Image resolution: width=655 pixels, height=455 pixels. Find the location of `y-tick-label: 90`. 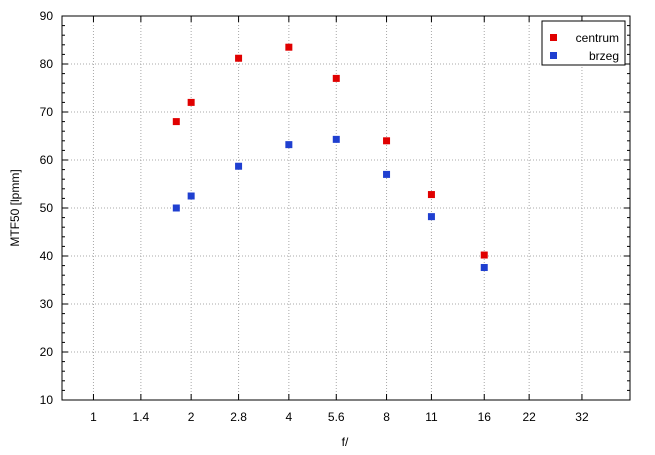

y-tick-label: 90 is located at coordinates (47, 16).